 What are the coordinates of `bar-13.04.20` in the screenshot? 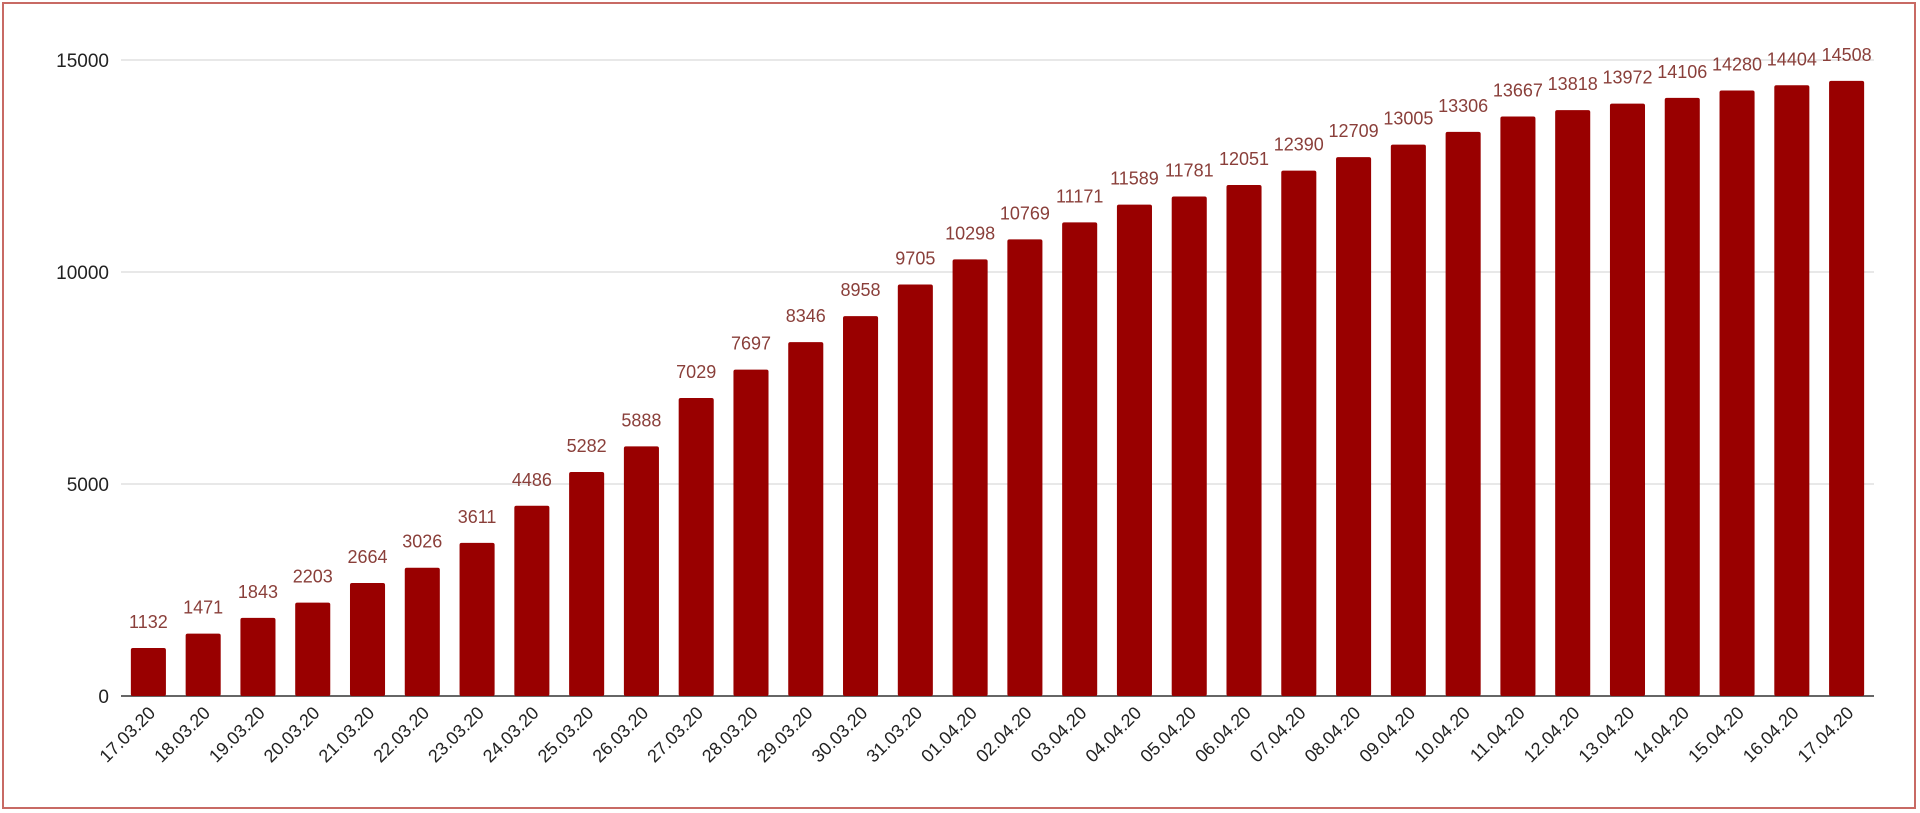 It's located at (1627, 399).